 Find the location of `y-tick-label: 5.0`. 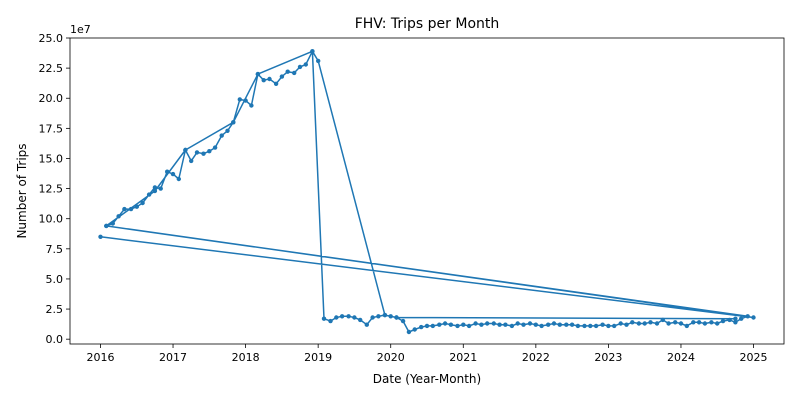

y-tick-label: 5.0 is located at coordinates (55, 279).